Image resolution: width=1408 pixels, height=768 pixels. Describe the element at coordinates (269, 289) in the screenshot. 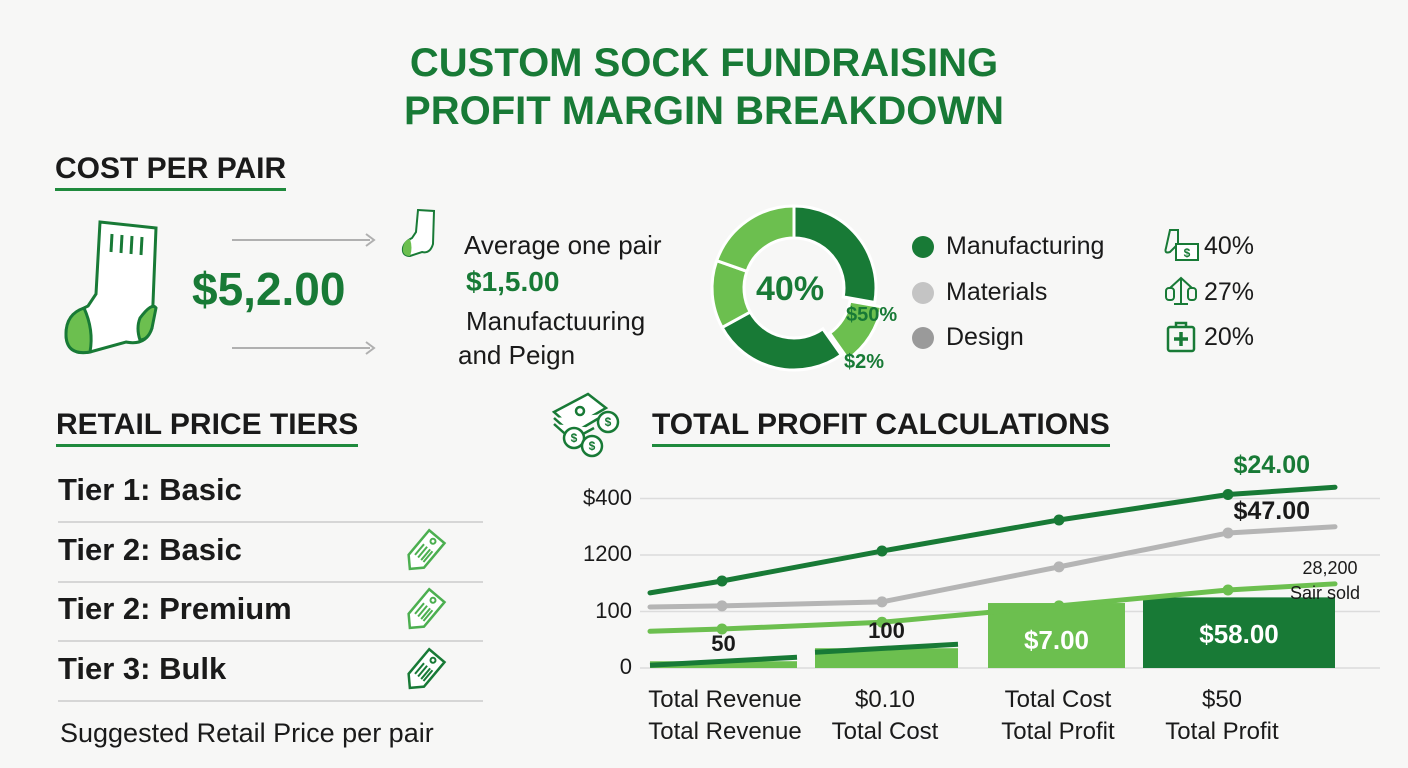

I see `cost-per-pair-value: $5,2.00` at that location.